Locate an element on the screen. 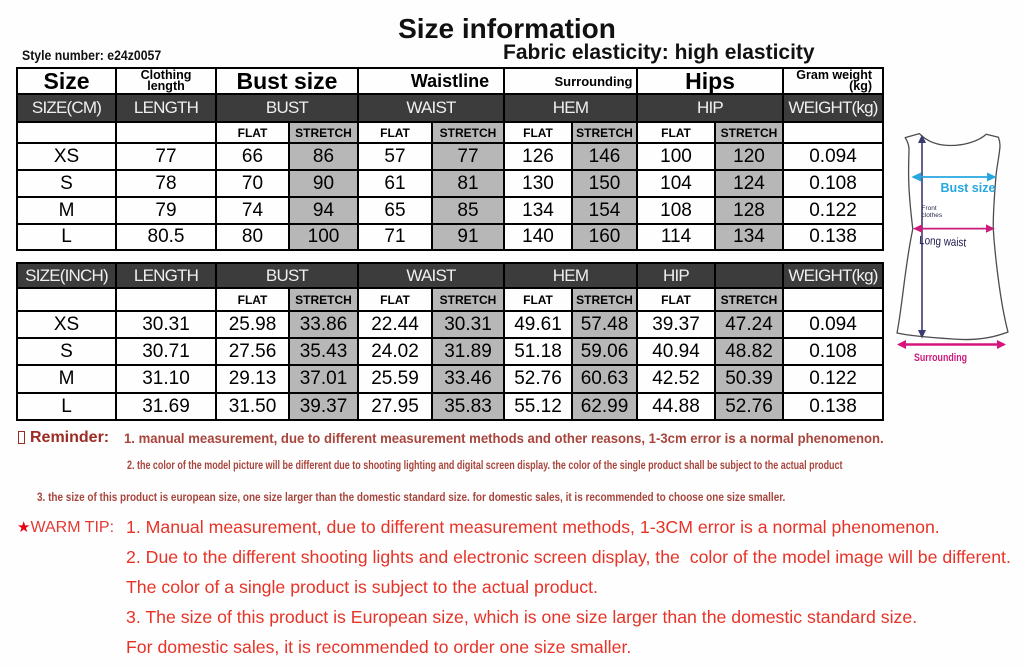 This screenshot has width=1024, height=668. svg-text: Bust size is located at coordinates (968, 188).